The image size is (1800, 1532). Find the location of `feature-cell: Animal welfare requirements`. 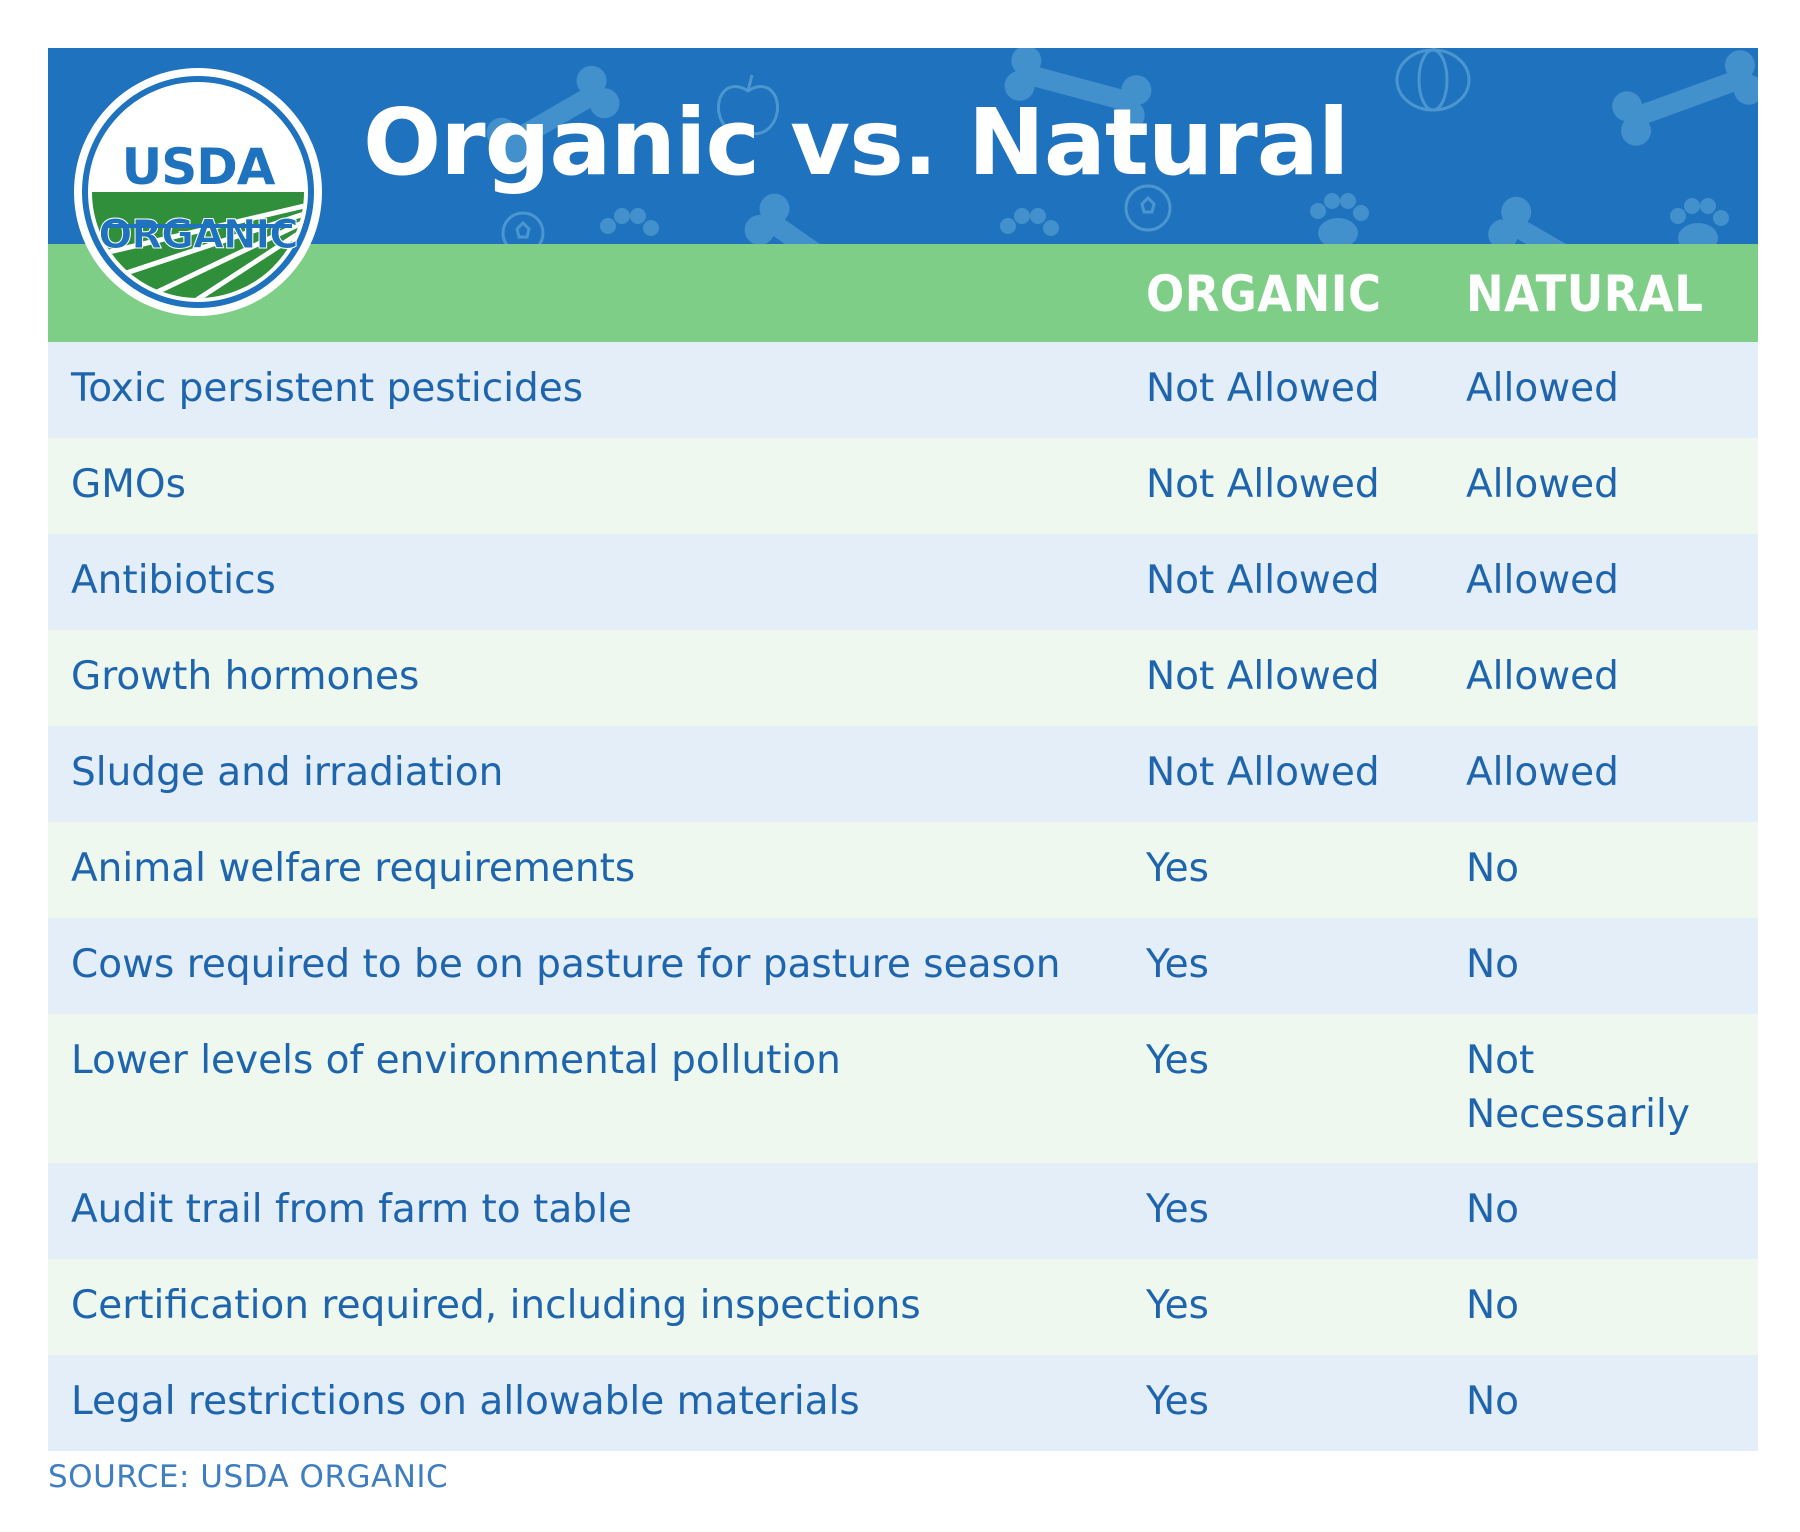

feature-cell: Animal welfare requirements is located at coordinates (353, 868).